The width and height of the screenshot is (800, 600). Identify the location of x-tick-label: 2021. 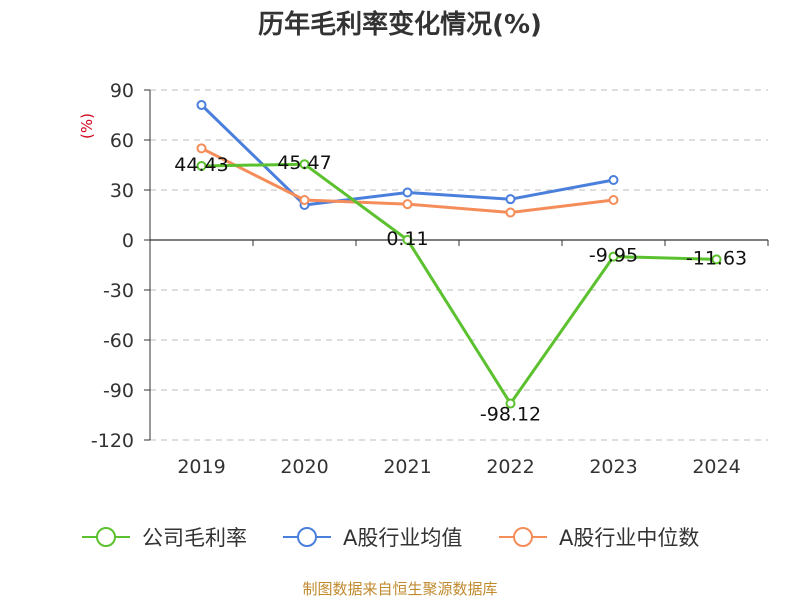
(407, 467).